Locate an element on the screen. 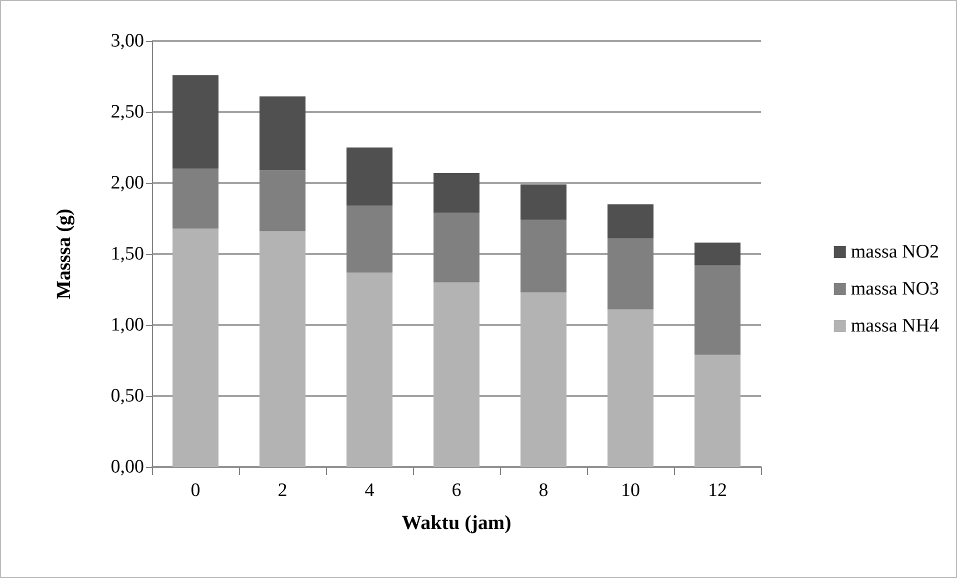 This screenshot has width=957, height=578. legend-label: massa NH4 is located at coordinates (895, 326).